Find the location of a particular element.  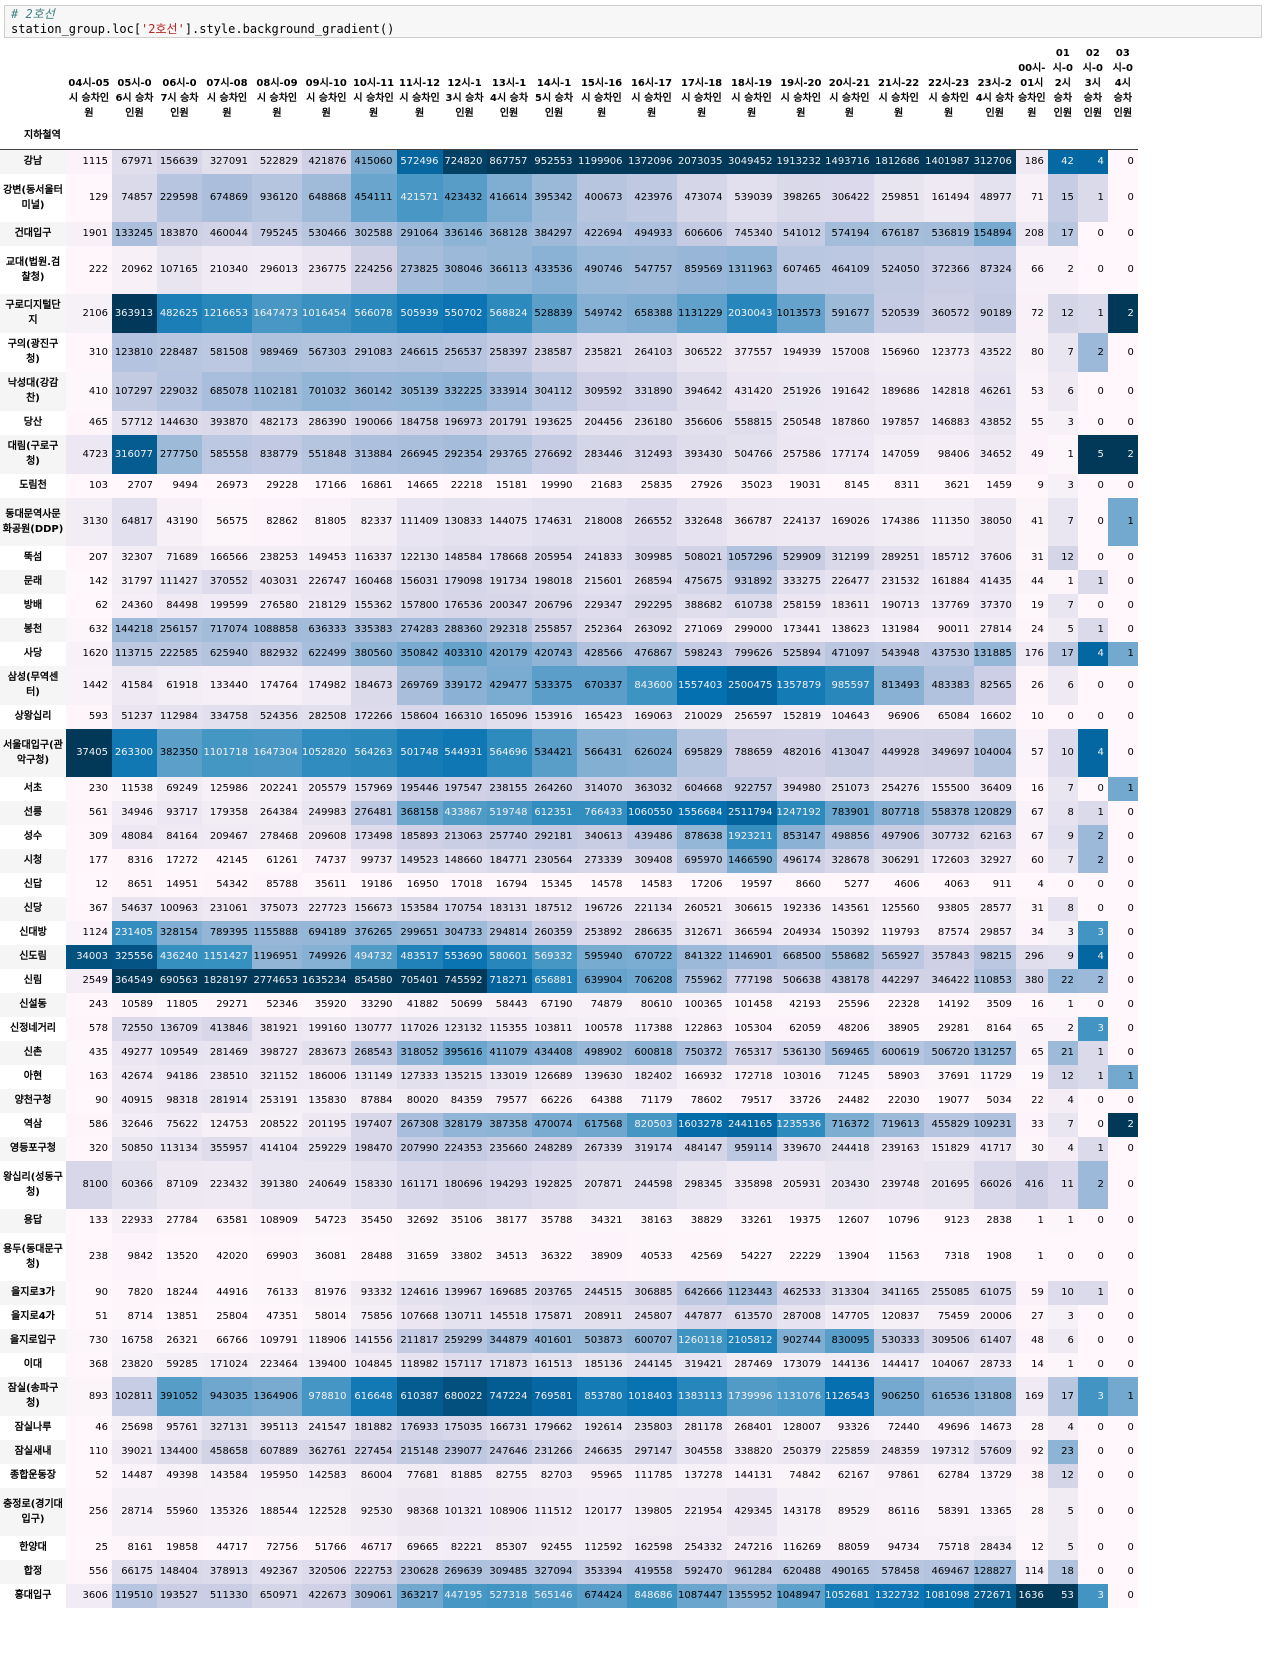

header-corner is located at coordinates (33, 83).